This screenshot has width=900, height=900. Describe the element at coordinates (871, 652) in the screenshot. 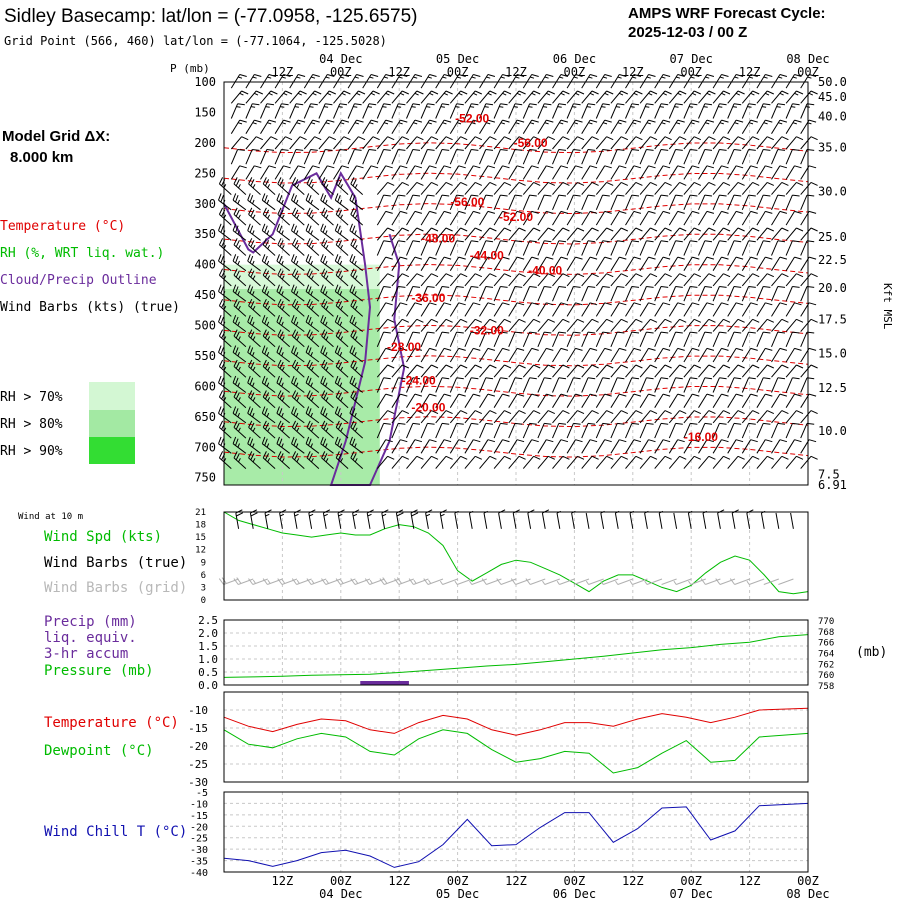

I see `pressure-unit-label: (mb)` at that location.